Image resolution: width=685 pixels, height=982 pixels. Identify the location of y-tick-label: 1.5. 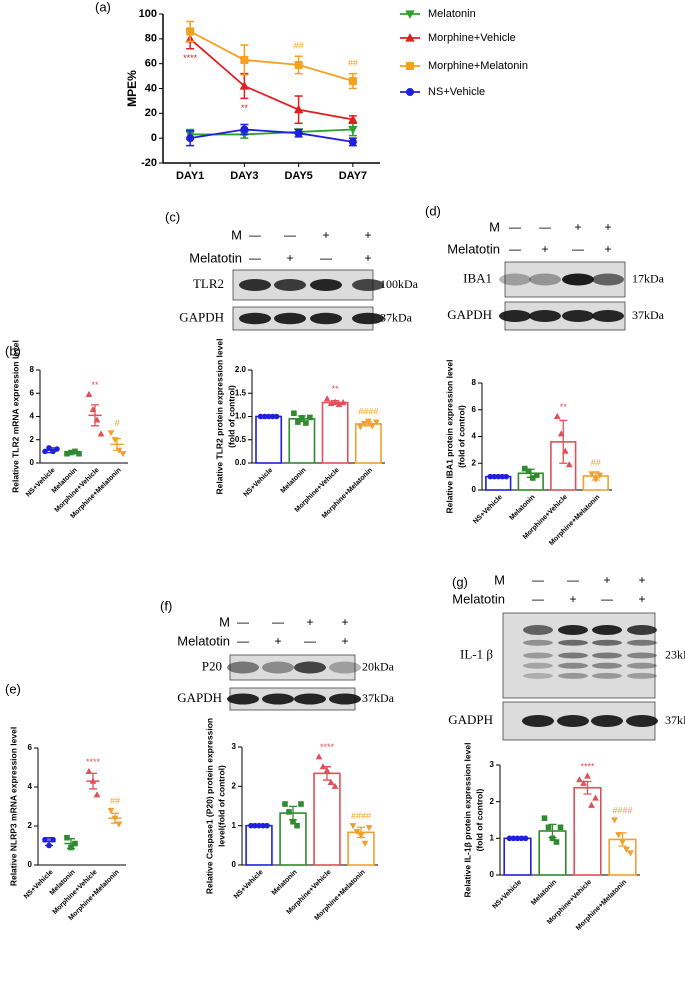
(241, 392).